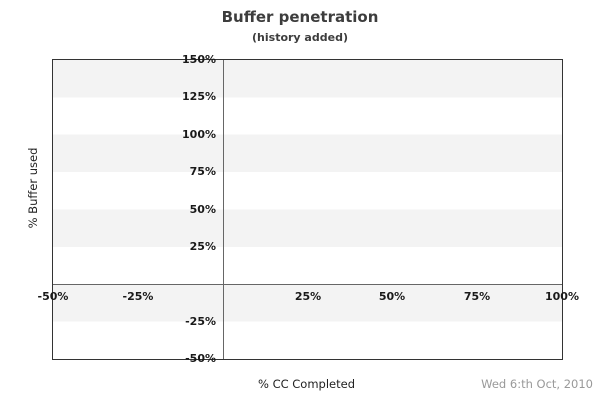  I want to click on y-tick-label: 75%, so click(202, 171).